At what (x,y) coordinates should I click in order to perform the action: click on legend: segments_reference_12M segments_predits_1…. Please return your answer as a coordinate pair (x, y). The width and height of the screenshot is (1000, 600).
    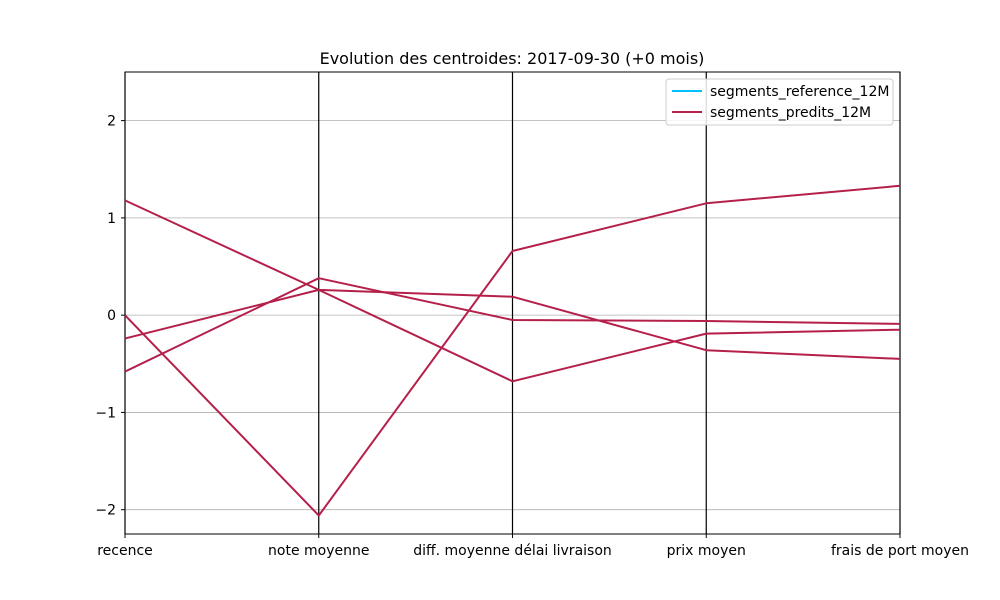
    Looking at the image, I should click on (779, 102).